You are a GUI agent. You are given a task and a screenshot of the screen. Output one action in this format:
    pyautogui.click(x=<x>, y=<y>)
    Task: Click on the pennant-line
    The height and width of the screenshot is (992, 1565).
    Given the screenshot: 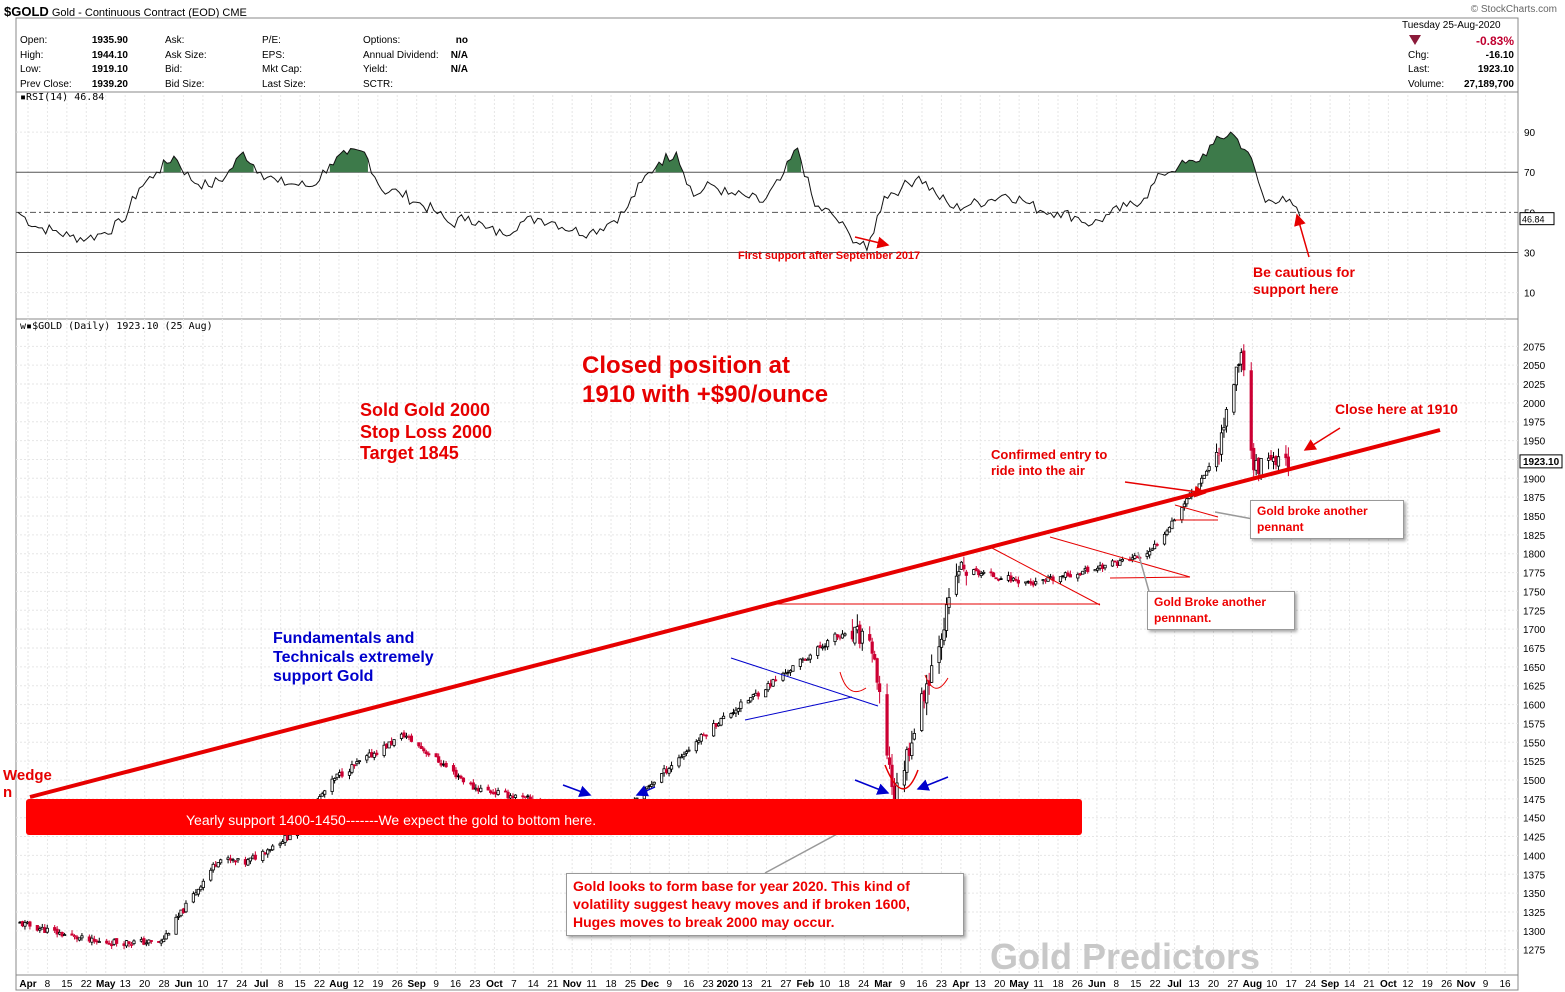 What is the action you would take?
    pyautogui.click(x=1046, y=576)
    